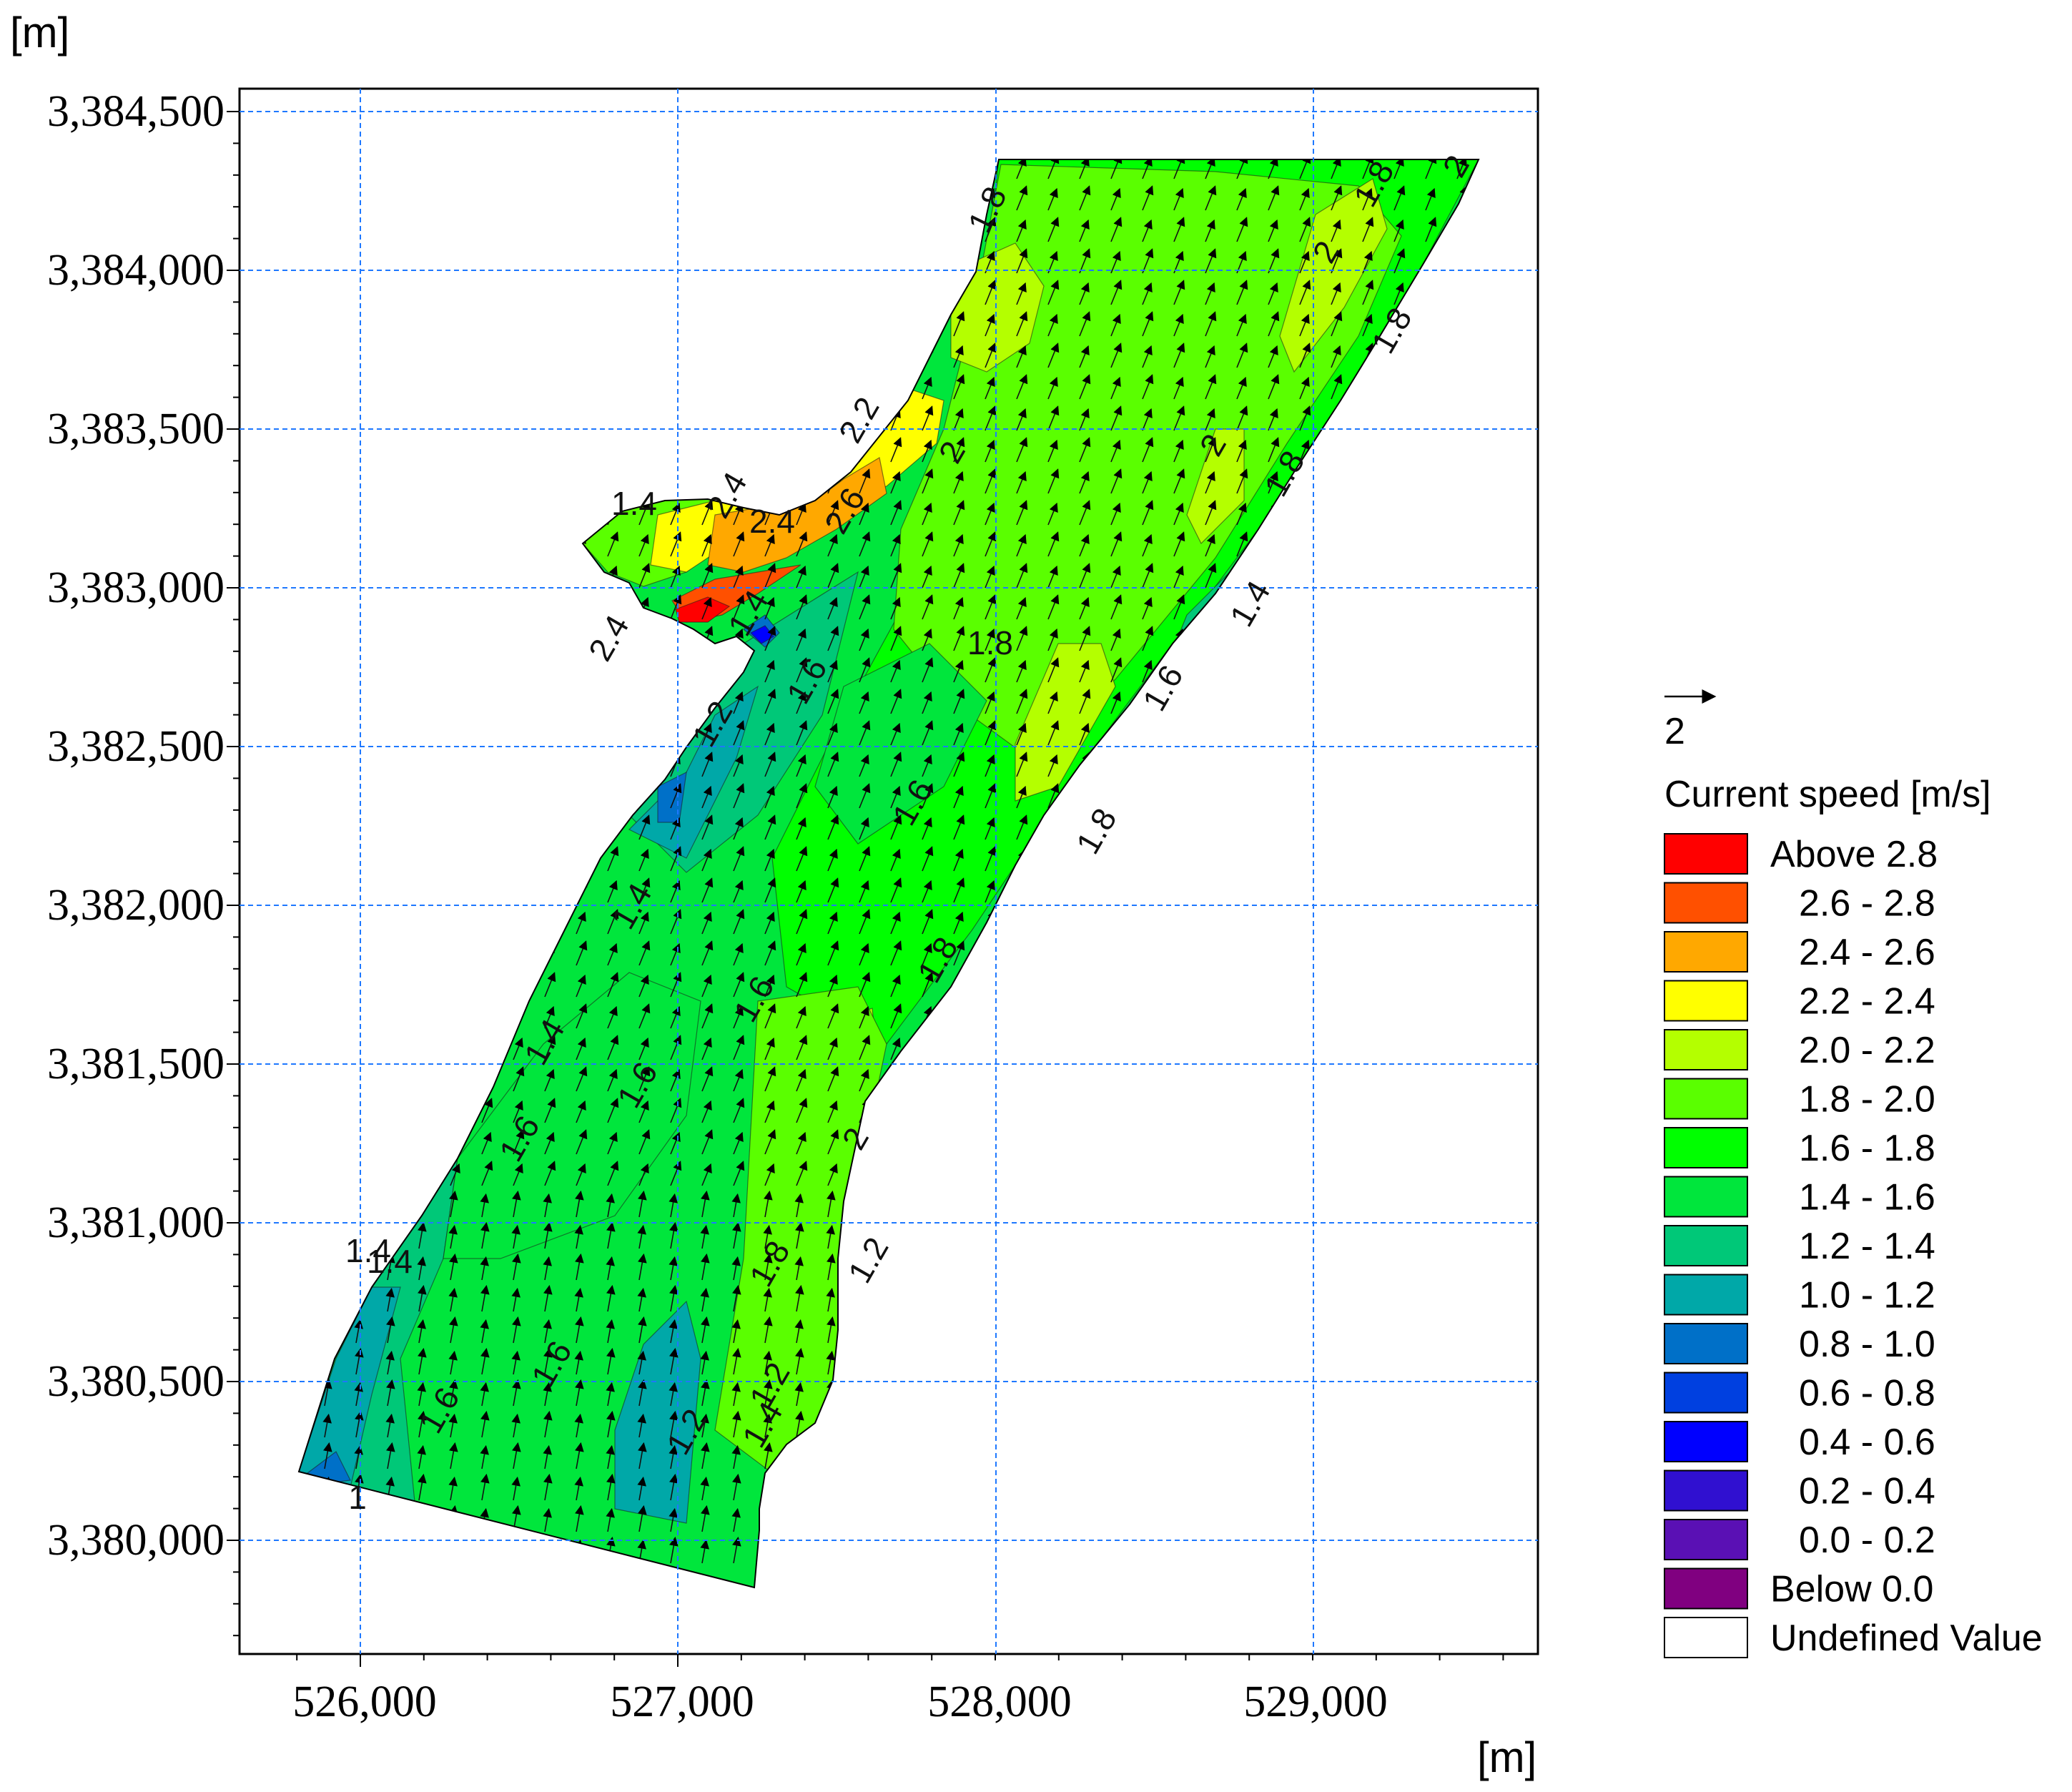  Describe the element at coordinates (1867, 1198) in the screenshot. I see `legend-label: 1.4 - 1.6` at that location.